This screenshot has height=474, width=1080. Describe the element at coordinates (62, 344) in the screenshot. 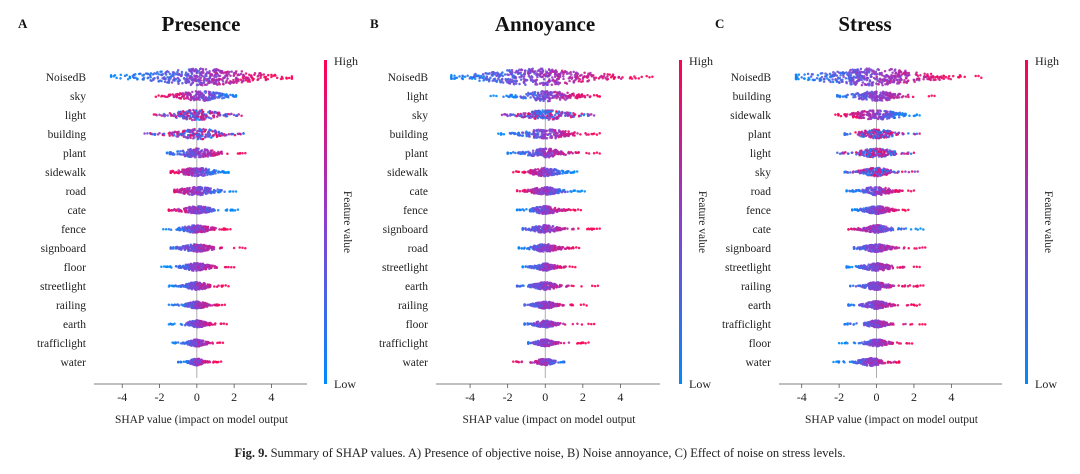

I see `feature-label: trafficlight` at that location.